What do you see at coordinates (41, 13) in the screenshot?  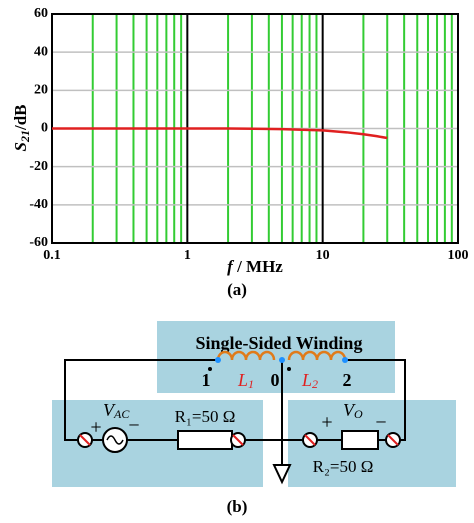 I see `y-tick-label: 60` at bounding box center [41, 13].